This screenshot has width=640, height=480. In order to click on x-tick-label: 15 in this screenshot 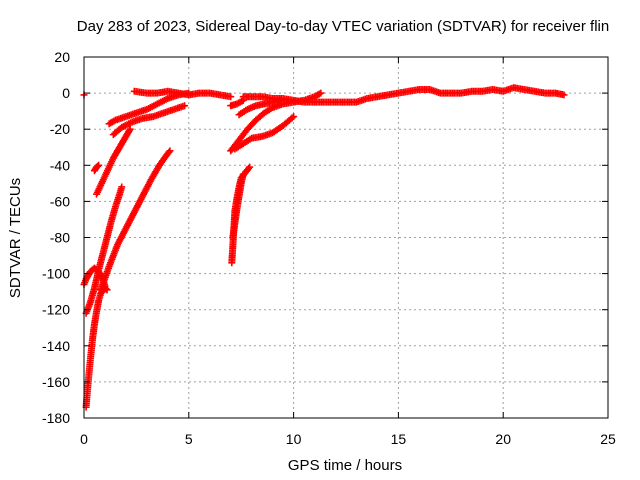, I will do `click(399, 439)`.